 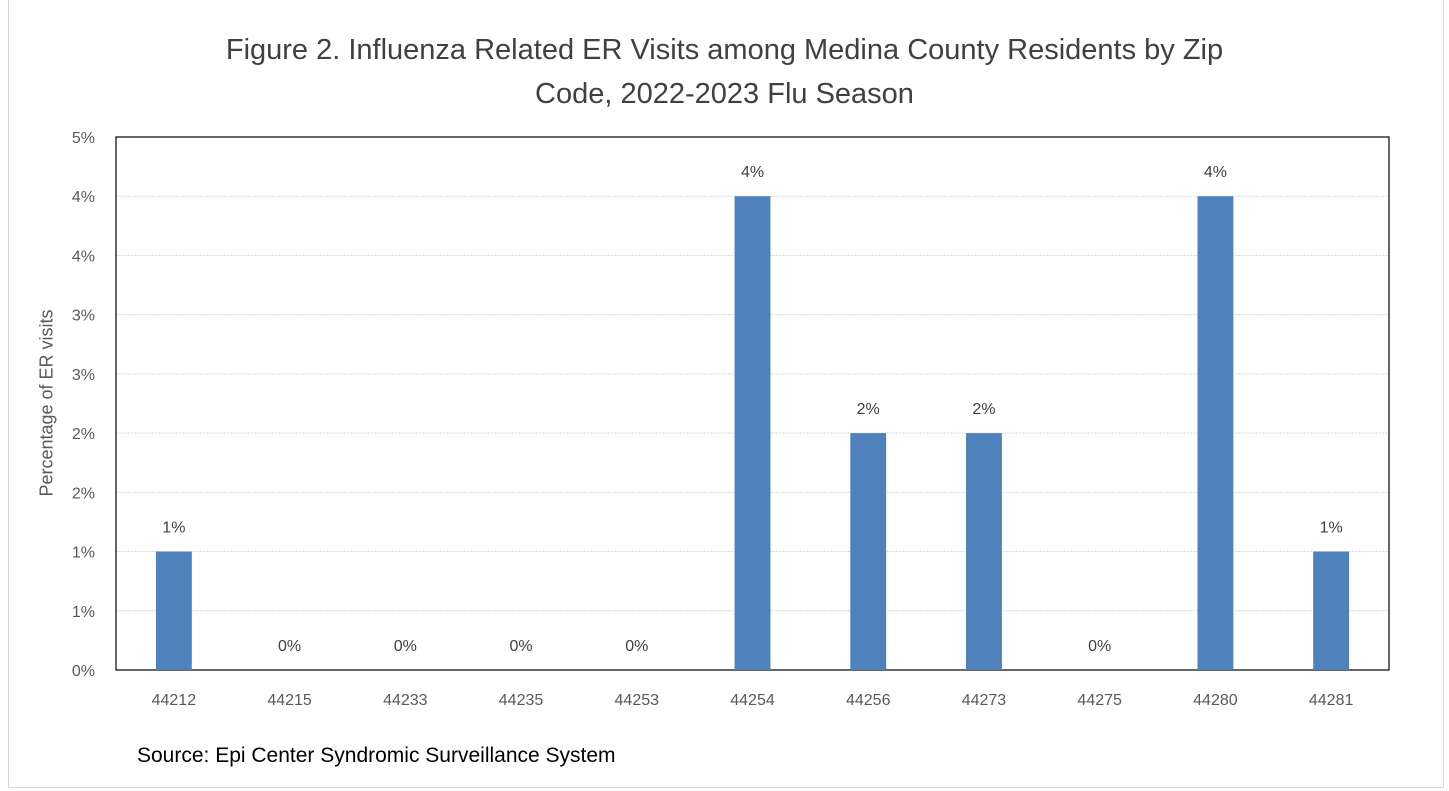 What do you see at coordinates (521, 700) in the screenshot?
I see `x-tick-label: 44235` at bounding box center [521, 700].